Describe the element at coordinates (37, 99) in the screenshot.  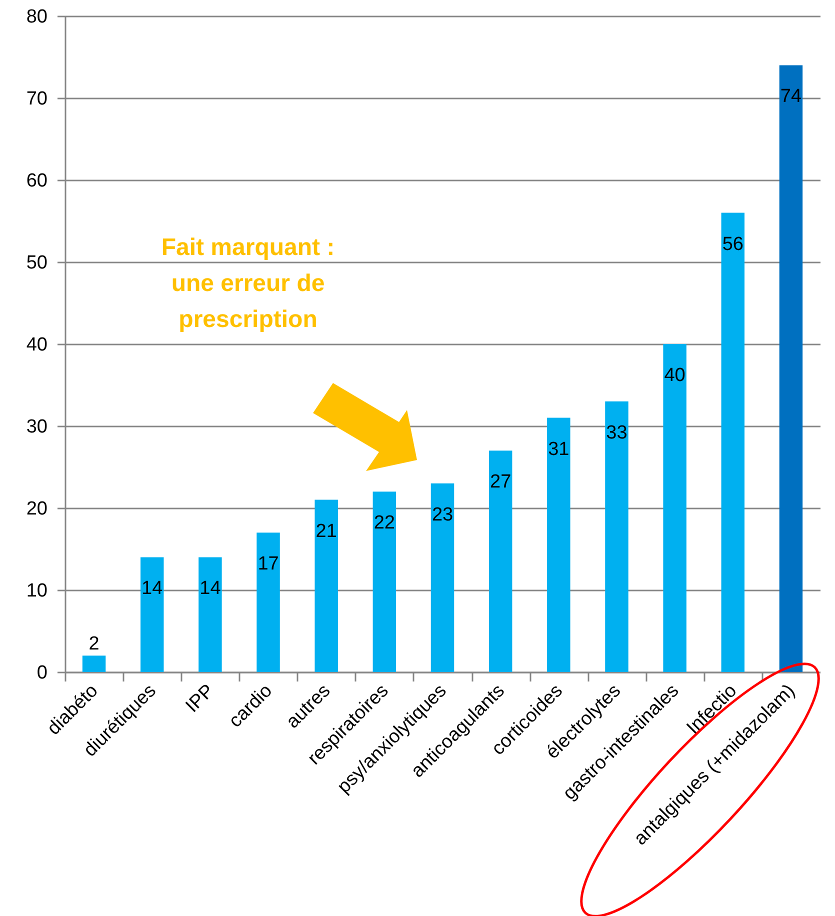
I see `y-tick-label: 70` at that location.